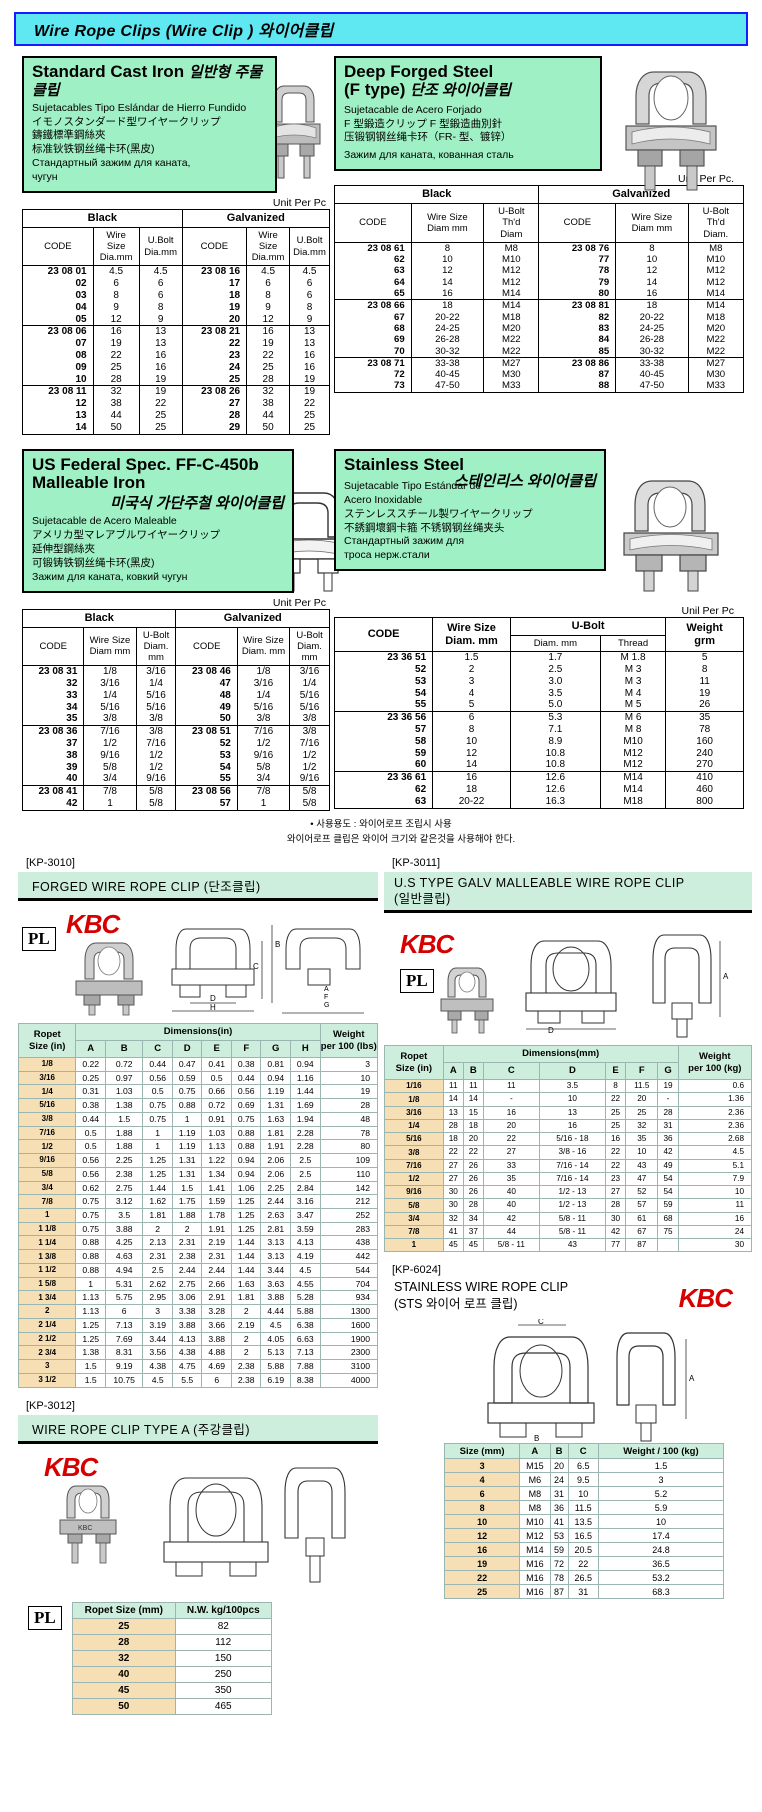 Image resolution: width=762 pixels, height=1812 pixels. I want to click on cell-b: 41, so click(559, 1522).